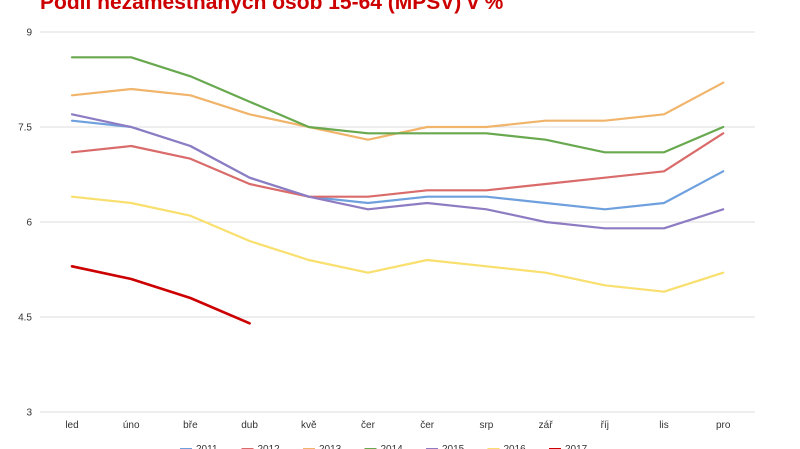 This screenshot has height=449, width=800. I want to click on legend: 2011 2012 2013 2014 2015 2016 2017, so click(384, 446).